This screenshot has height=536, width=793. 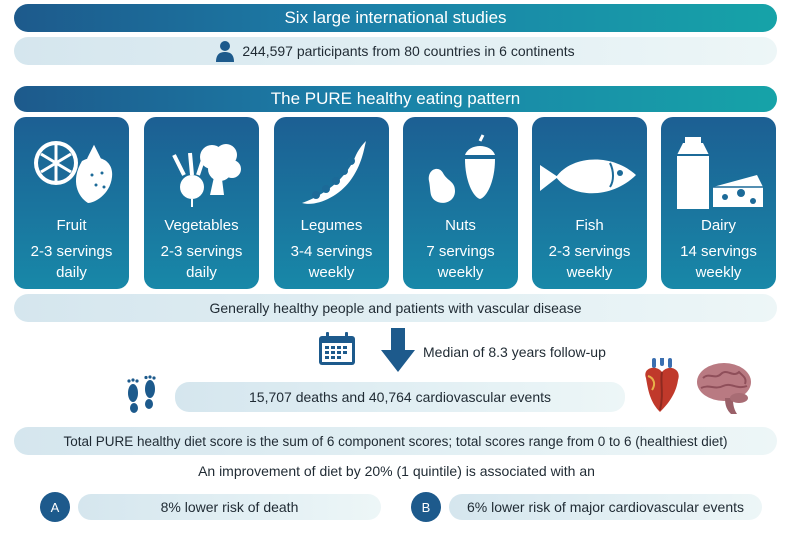 I want to click on pattern-title-bar: The PURE healthy eating pattern, so click(x=395, y=99).